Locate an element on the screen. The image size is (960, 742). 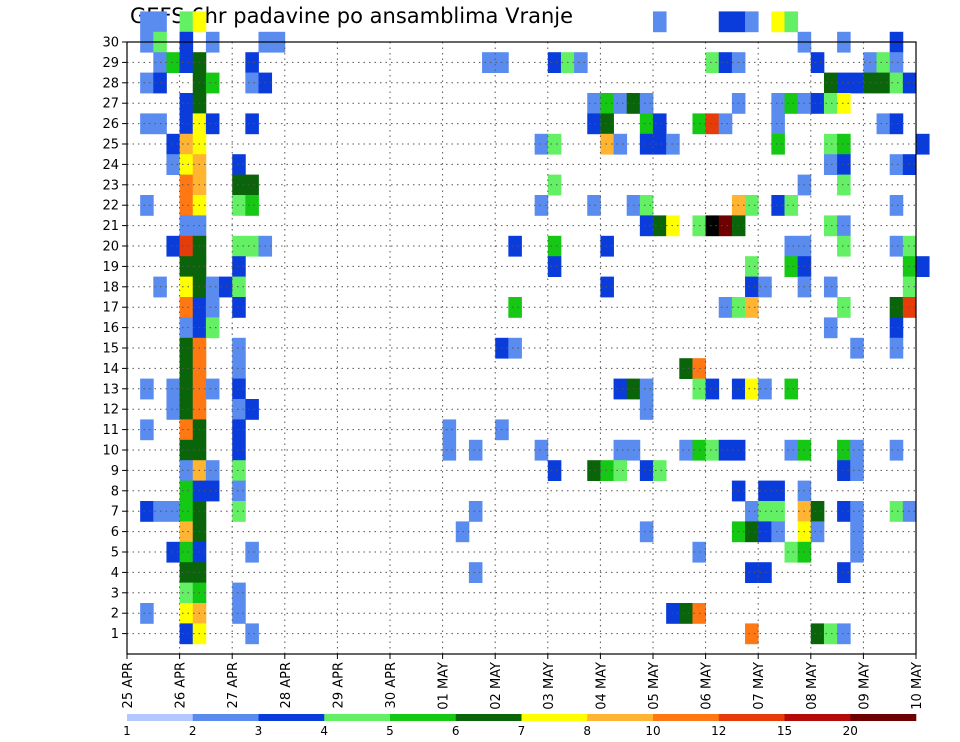
y-tick-label: 11 is located at coordinates (110, 430).